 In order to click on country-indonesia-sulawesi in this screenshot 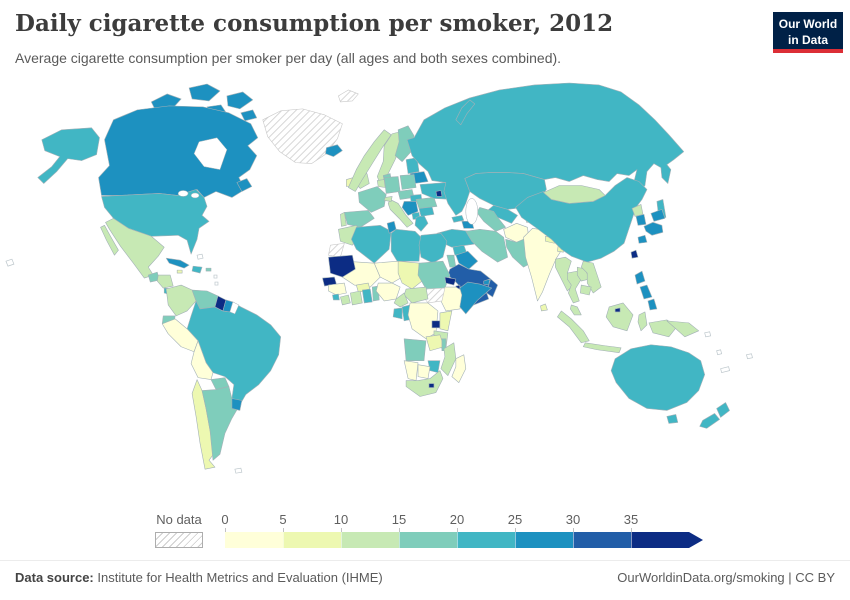, I will do `click(642, 321)`.